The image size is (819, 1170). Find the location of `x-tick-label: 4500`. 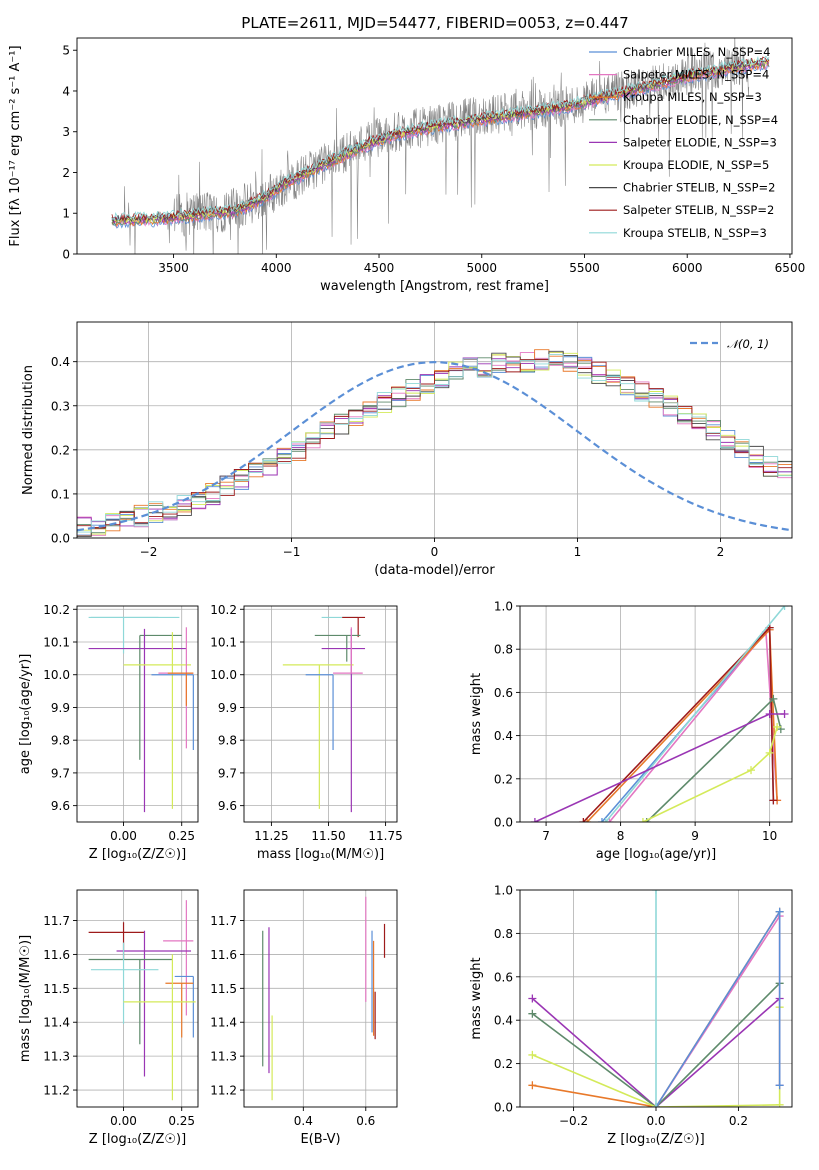

x-tick-label: 4500 is located at coordinates (379, 268).